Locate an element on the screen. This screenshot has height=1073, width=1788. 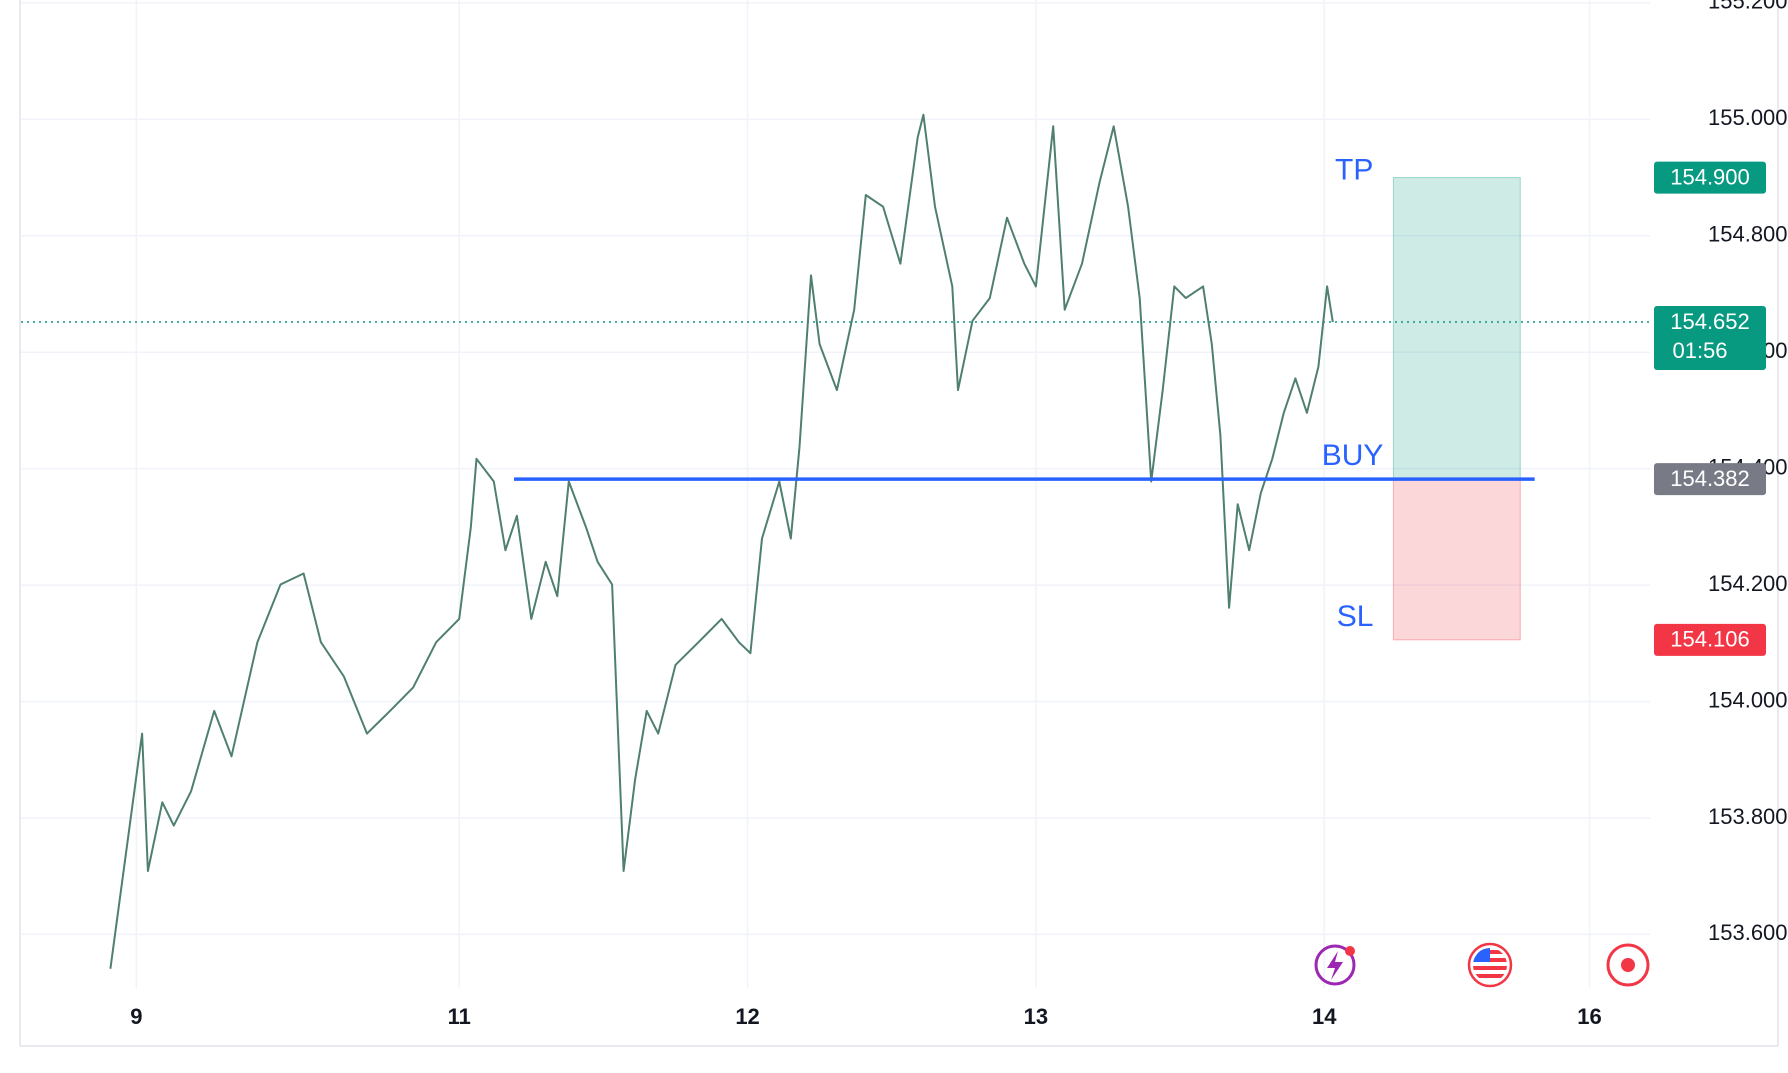
sl-text: SL is located at coordinates (1355, 616).